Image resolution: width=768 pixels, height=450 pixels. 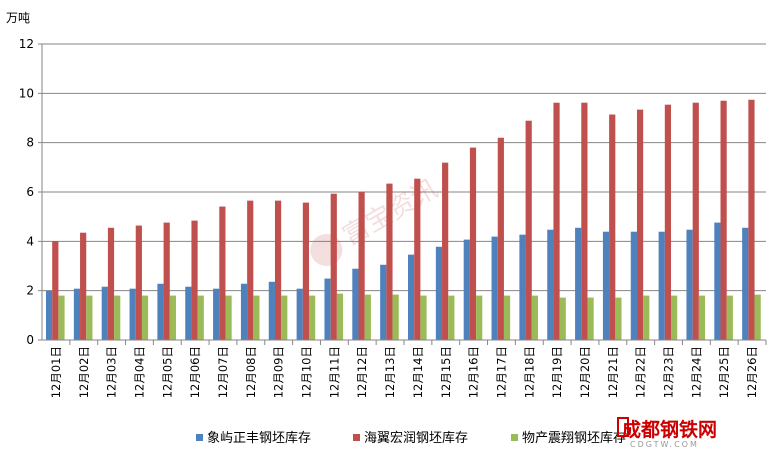 What do you see at coordinates (167, 372) in the screenshot?
I see `x-tick-label: 12月05日` at bounding box center [167, 372].